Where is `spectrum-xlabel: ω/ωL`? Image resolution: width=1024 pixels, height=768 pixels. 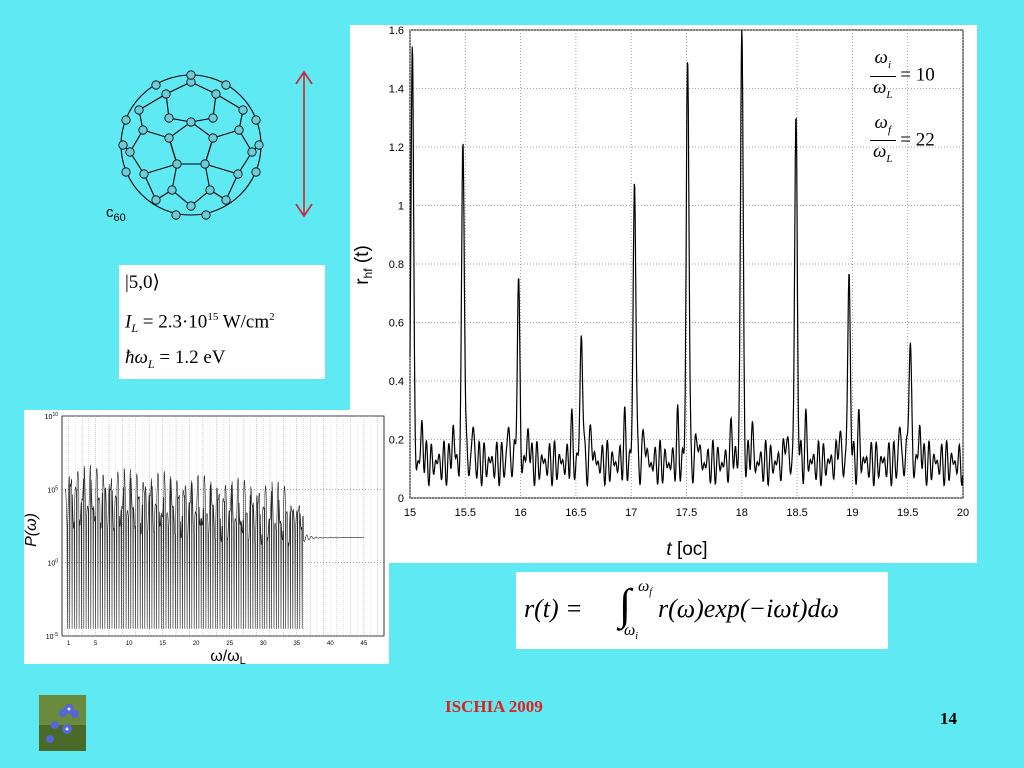 spectrum-xlabel: ω/ωL is located at coordinates (228, 656).